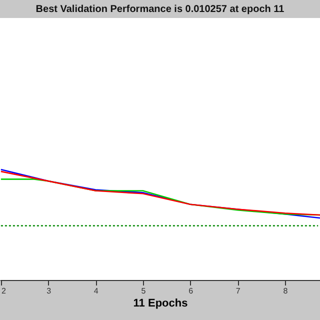 The image size is (320, 320). What do you see at coordinates (160, 9) in the screenshot?
I see `chart-title: Best Validation Performance is 0.010257 at epoch 11` at bounding box center [160, 9].